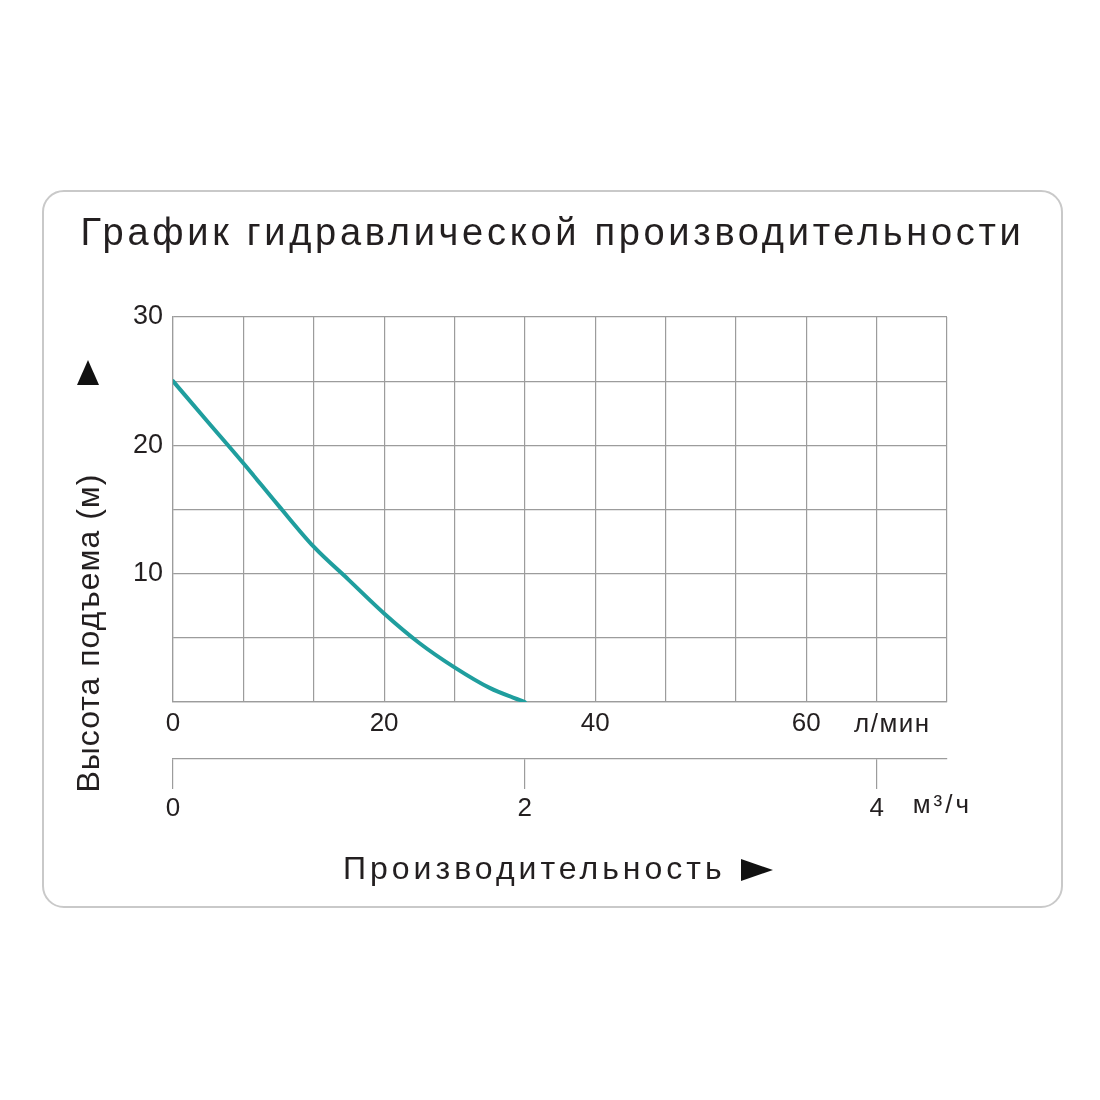 This screenshot has width=1100, height=1100. Describe the element at coordinates (173, 721) in the screenshot. I see `x-tick-label: 0` at that location.